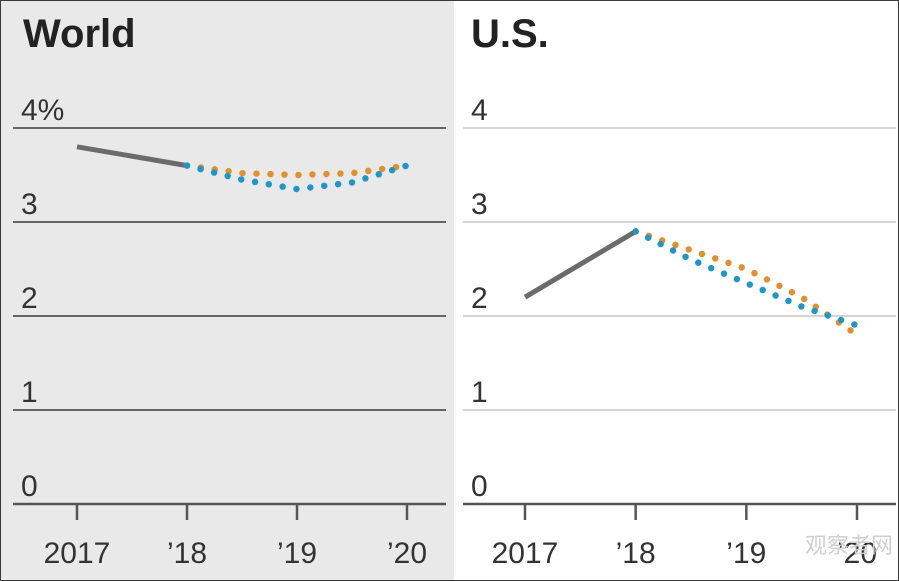 This screenshot has height=581, width=899. What do you see at coordinates (42, 110) in the screenshot?
I see `y-tick-label: 4%` at bounding box center [42, 110].